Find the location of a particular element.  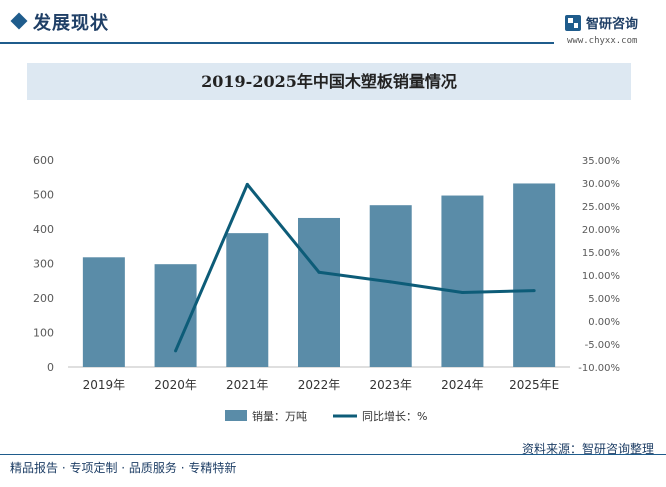

section-title: 发展现状 is located at coordinates (71, 23).